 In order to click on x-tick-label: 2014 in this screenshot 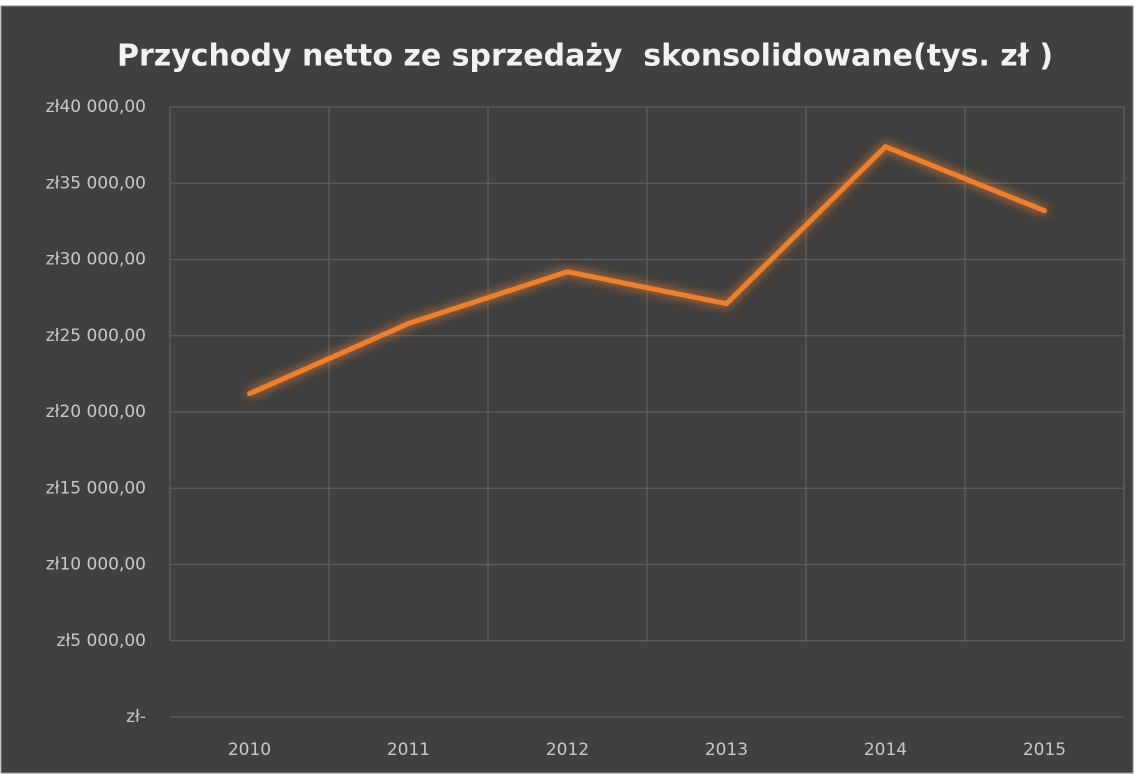, I will do `click(885, 750)`.